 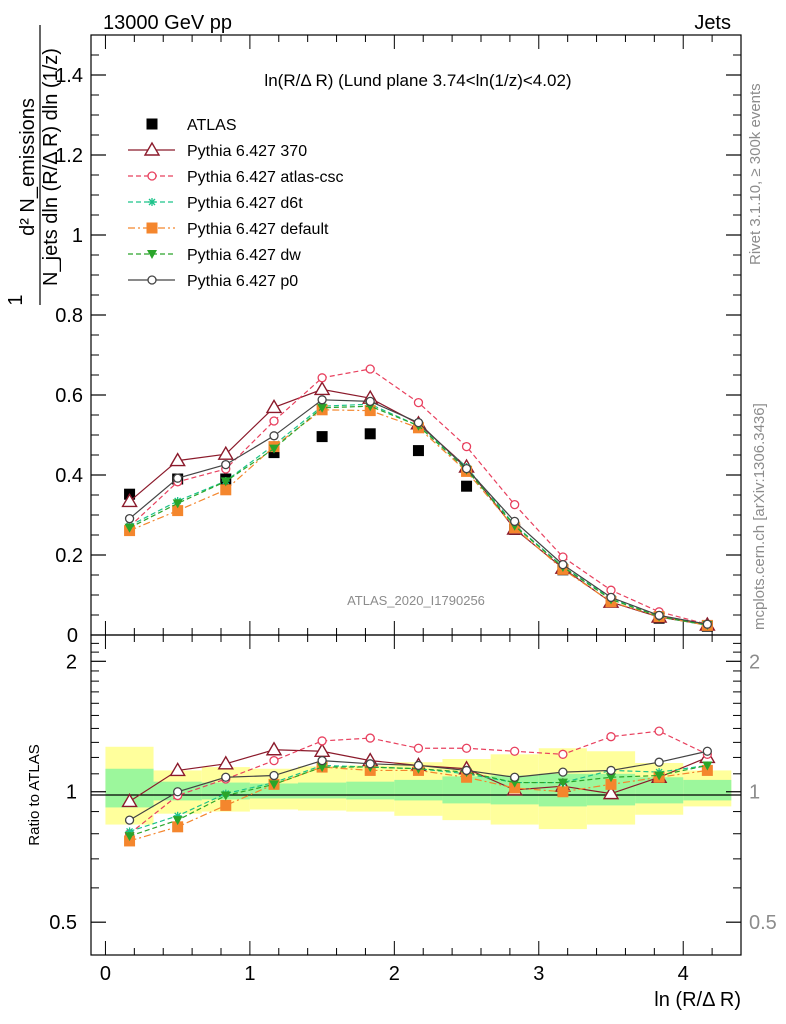 What do you see at coordinates (394, 974) in the screenshot?
I see `x-tick-label: 2` at bounding box center [394, 974].